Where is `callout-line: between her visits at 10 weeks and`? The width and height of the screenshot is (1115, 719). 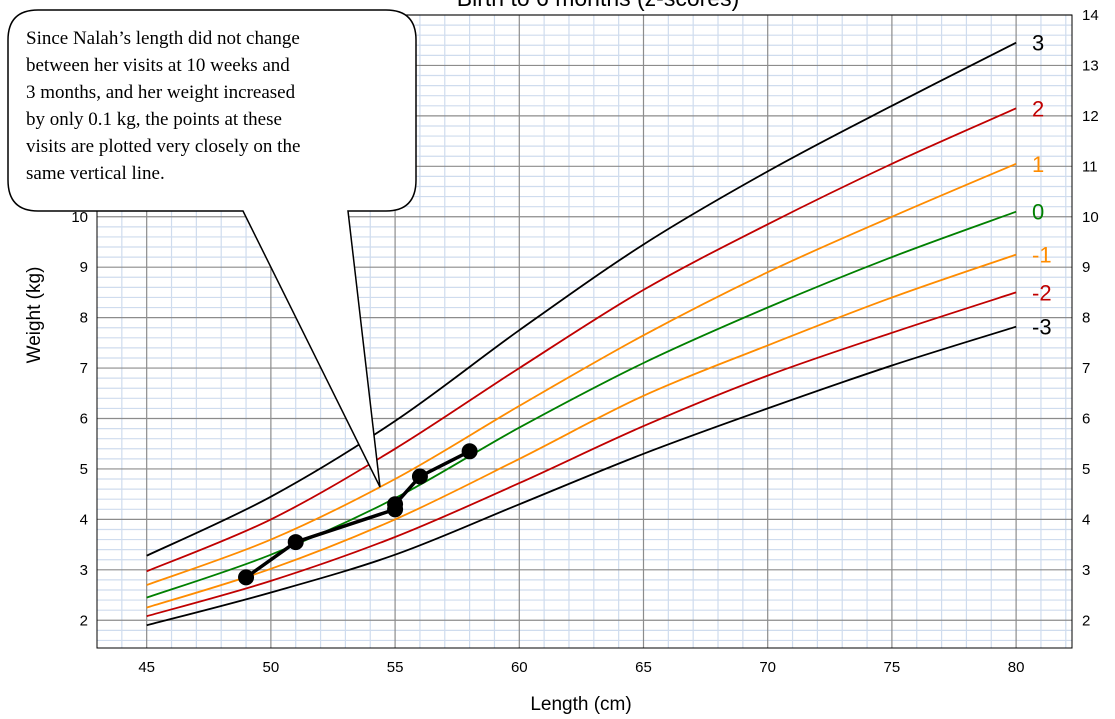
callout-line: between her visits at 10 weeks and is located at coordinates (158, 65).